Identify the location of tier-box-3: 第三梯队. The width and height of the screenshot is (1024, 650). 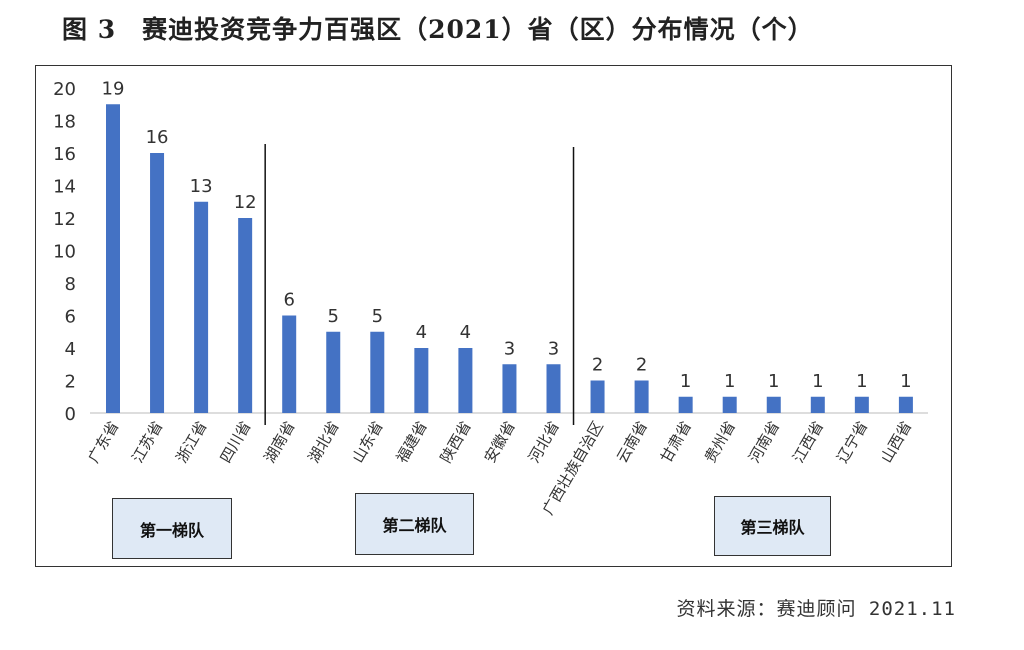
(772, 526).